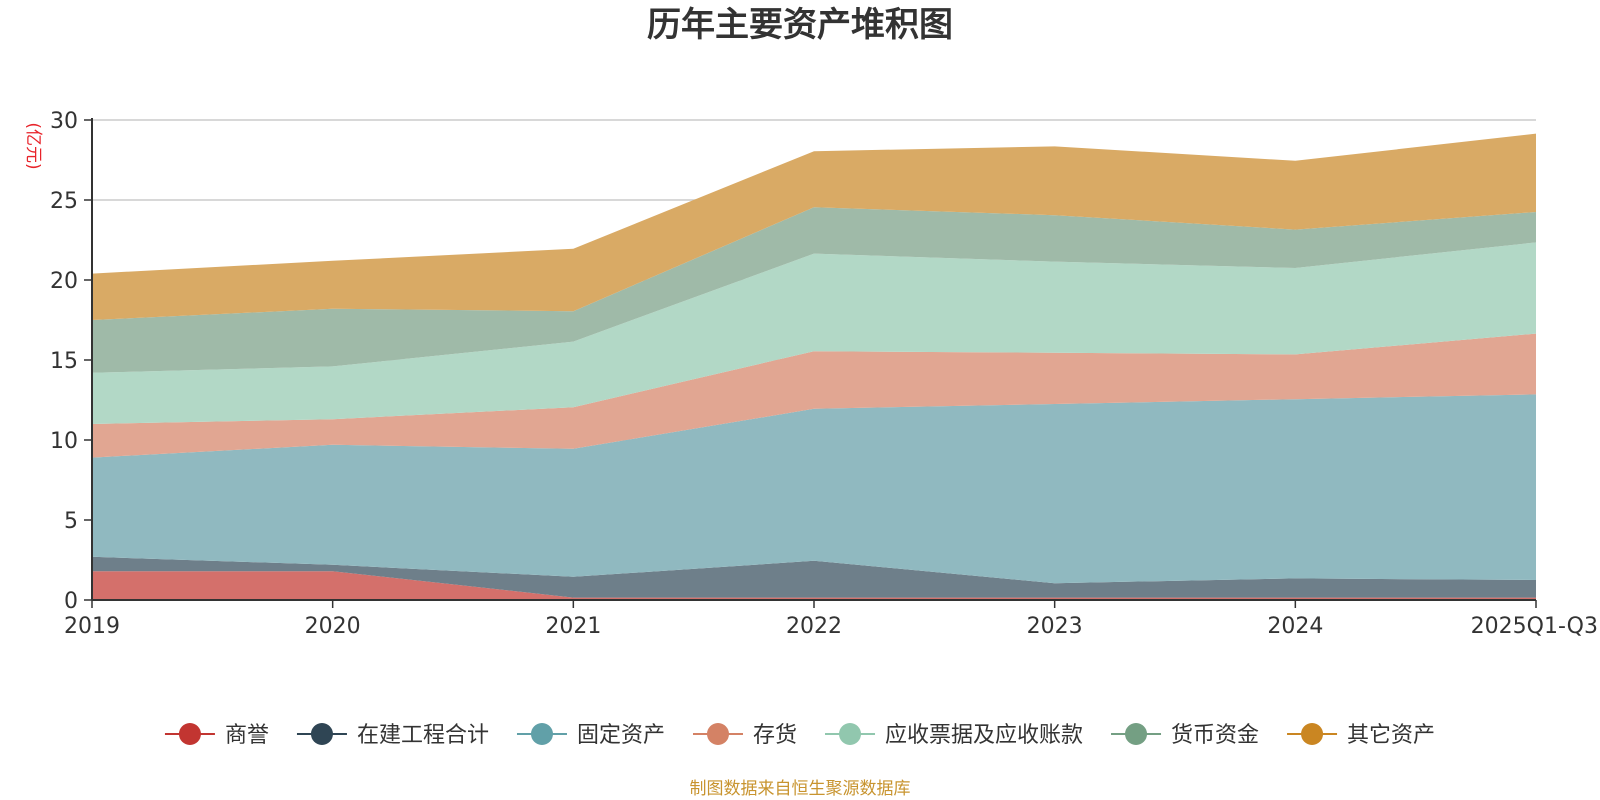 The image size is (1600, 800). What do you see at coordinates (64, 121) in the screenshot?
I see `y-tick-label: 30` at bounding box center [64, 121].